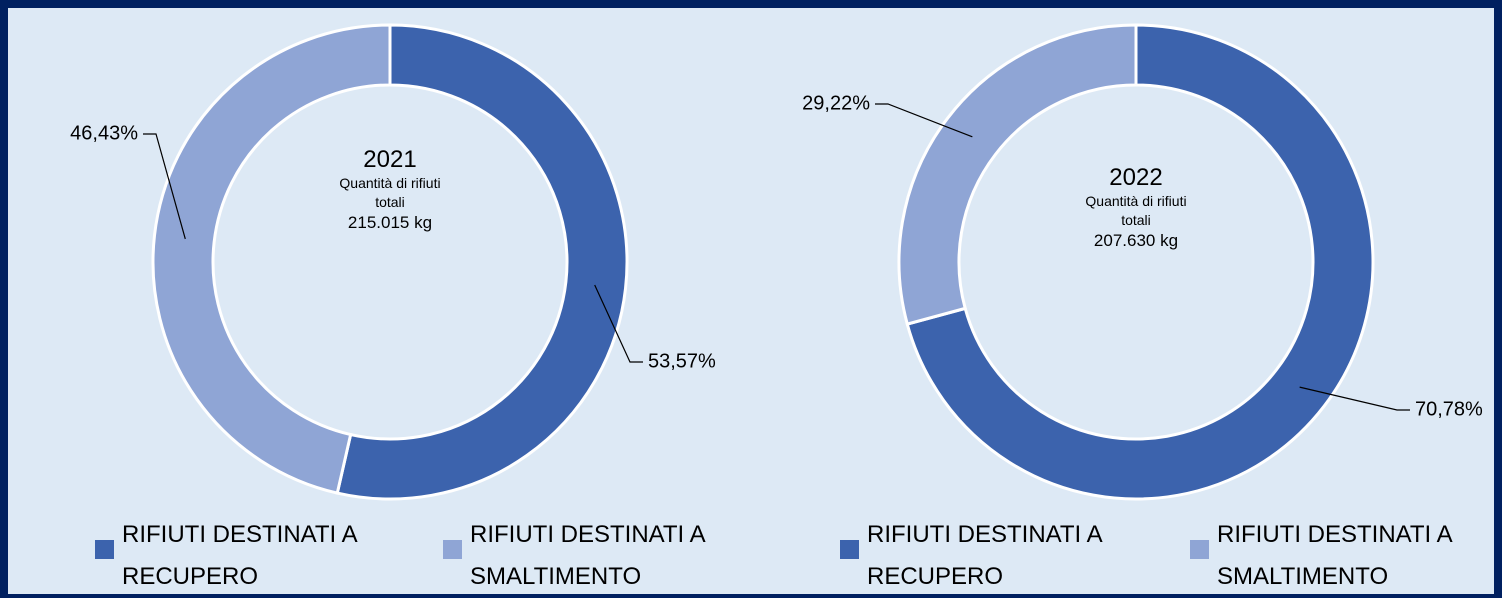 This screenshot has height=598, width=1502. What do you see at coordinates (1136, 240) in the screenshot?
I see `center-value: 207.630 kg` at bounding box center [1136, 240].